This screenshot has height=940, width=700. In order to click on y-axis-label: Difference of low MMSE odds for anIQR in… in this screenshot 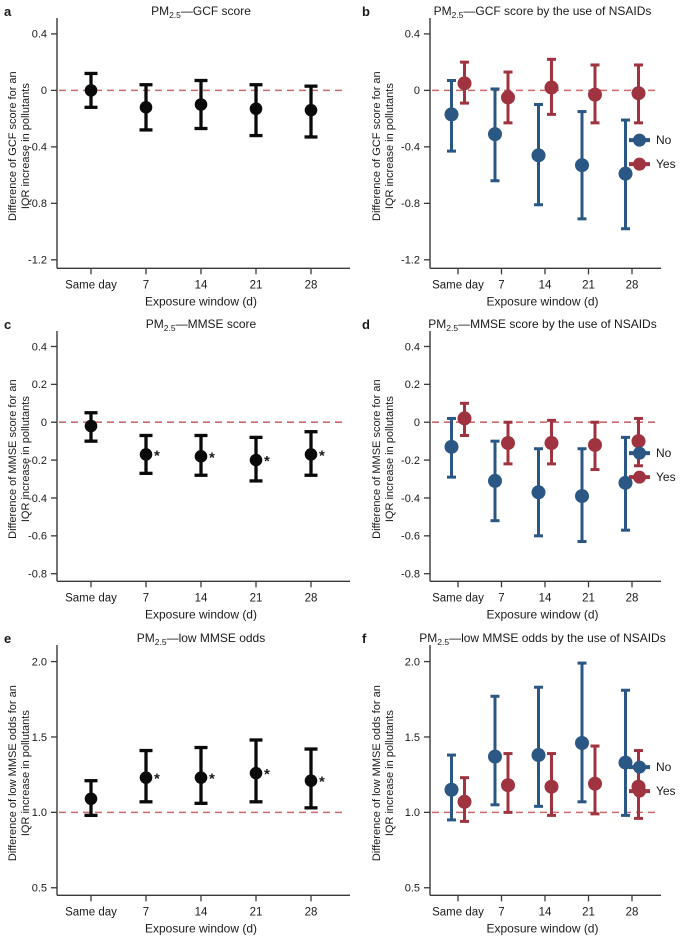, I will do `click(383, 773)`.